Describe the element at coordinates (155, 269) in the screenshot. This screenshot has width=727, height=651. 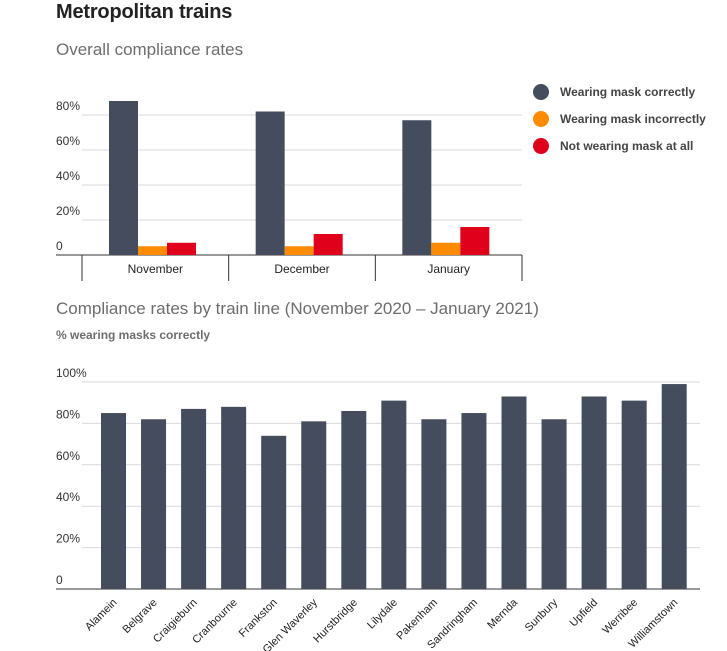
I see `x-tick-label: November` at that location.